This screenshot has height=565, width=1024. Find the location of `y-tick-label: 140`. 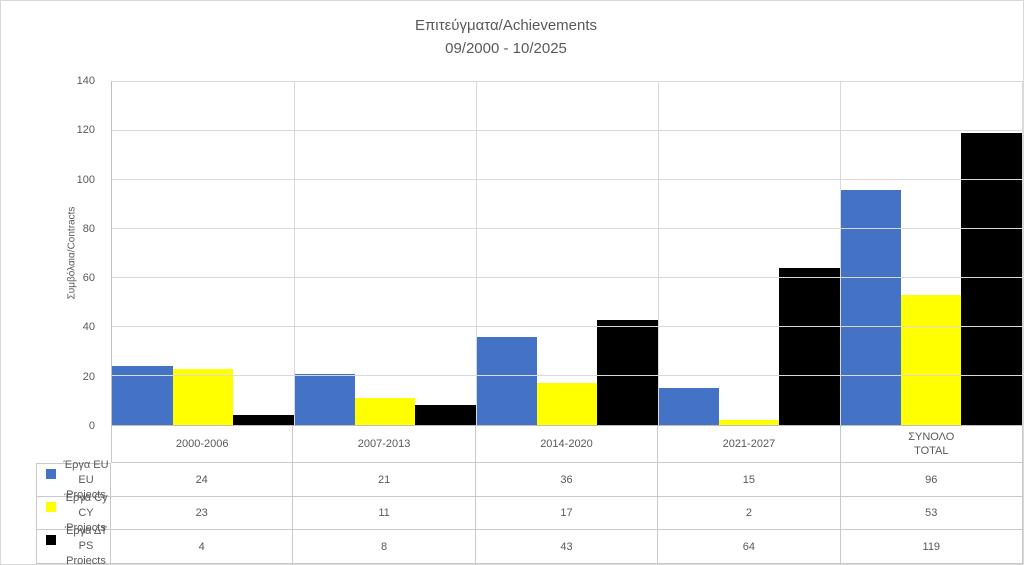

y-tick-label: 140 is located at coordinates (85, 81).